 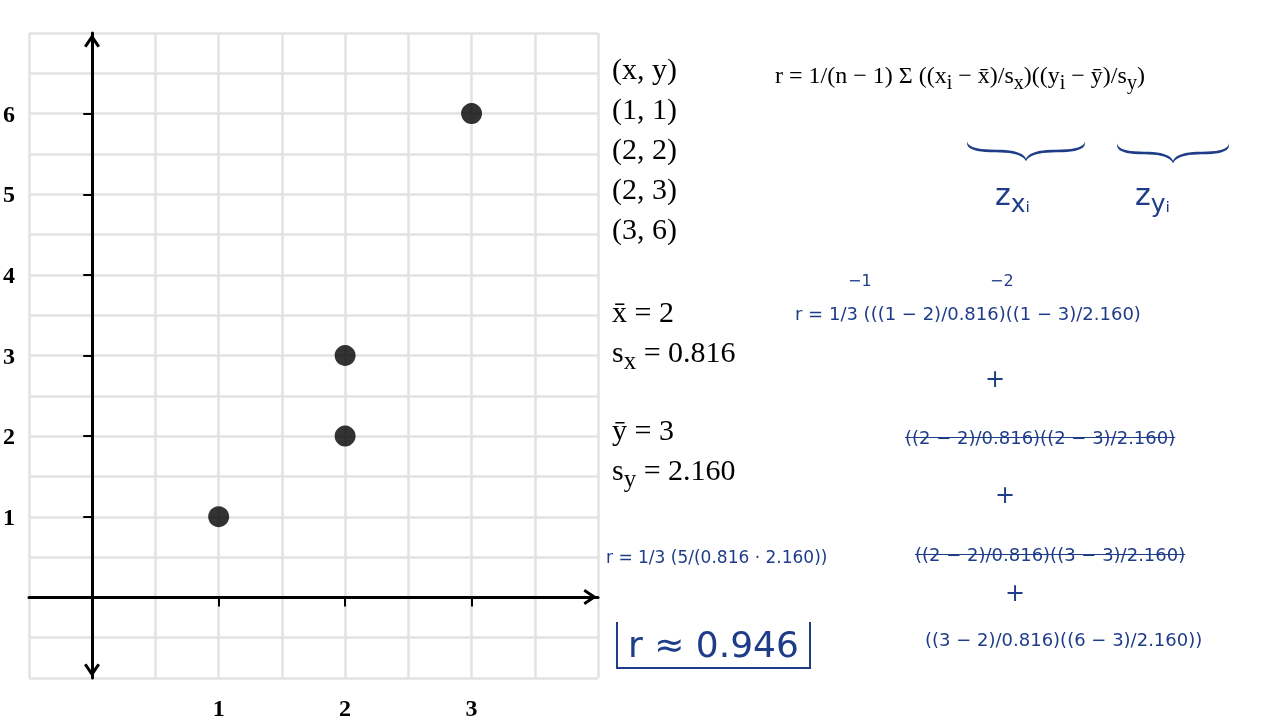 What do you see at coordinates (644, 69) in the screenshot?
I see `text: (x, y)` at bounding box center [644, 69].